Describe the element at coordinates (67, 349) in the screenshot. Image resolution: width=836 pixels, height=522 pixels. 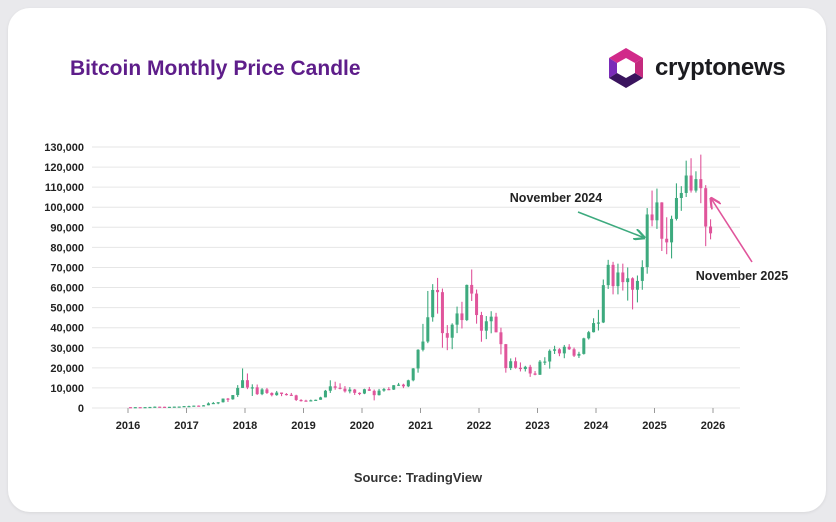
I see `y-tick-label: 30,000` at that location.